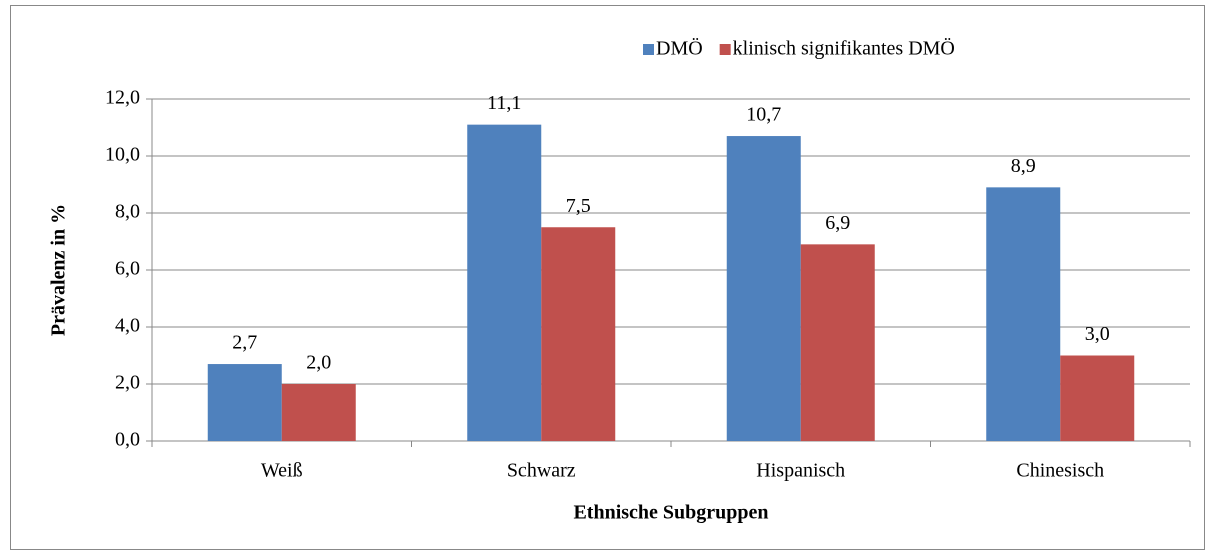 The width and height of the screenshot is (1215, 559). I want to click on data-label: 6,9, so click(837, 223).